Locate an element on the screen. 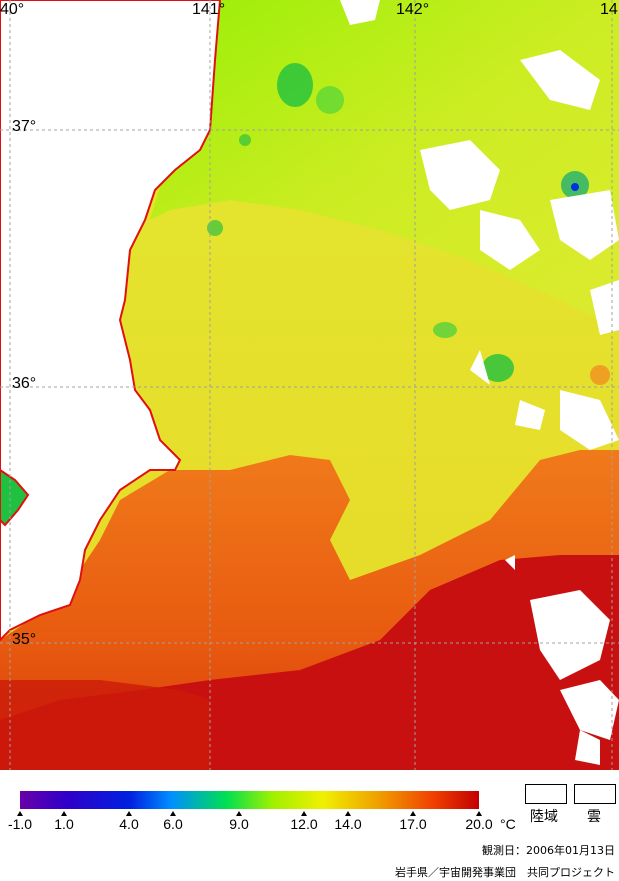 Image resolution: width=619 pixels, height=881 pixels. lat-label-36: 36° is located at coordinates (24, 383).